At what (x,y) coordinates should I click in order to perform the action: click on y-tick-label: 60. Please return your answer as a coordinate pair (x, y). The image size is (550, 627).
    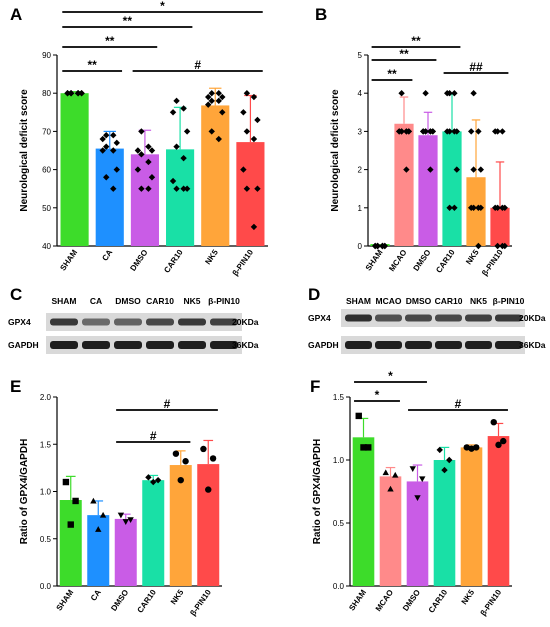
    Looking at the image, I should click on (46, 170).